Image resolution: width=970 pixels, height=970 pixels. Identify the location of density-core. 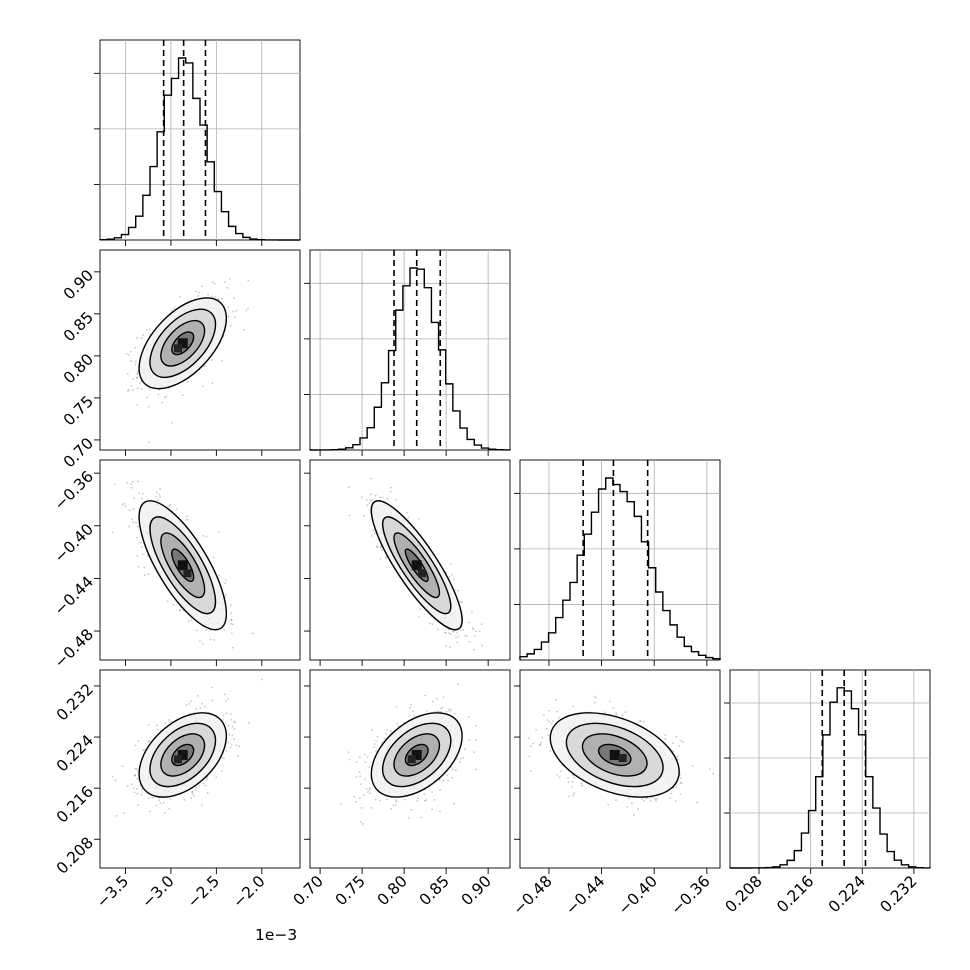
(182, 565).